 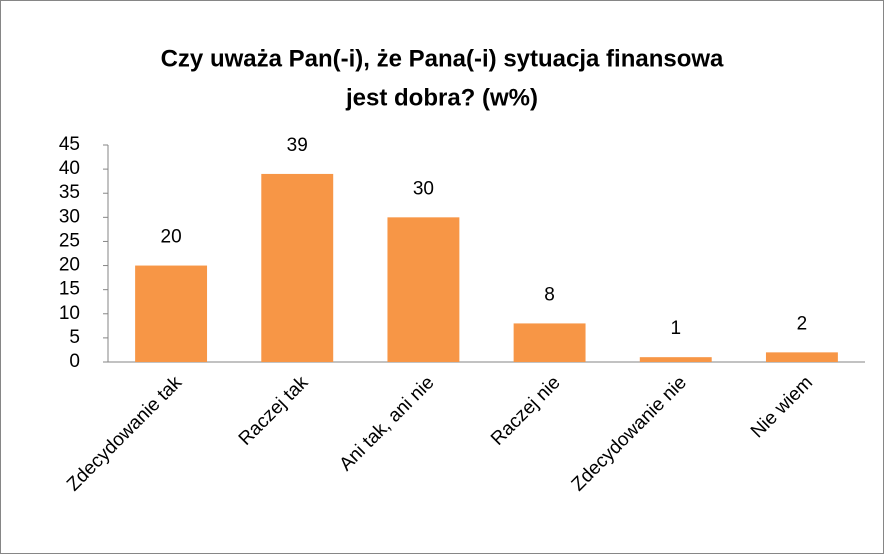 What do you see at coordinates (423, 188) in the screenshot?
I see `data-label: 30` at bounding box center [423, 188].